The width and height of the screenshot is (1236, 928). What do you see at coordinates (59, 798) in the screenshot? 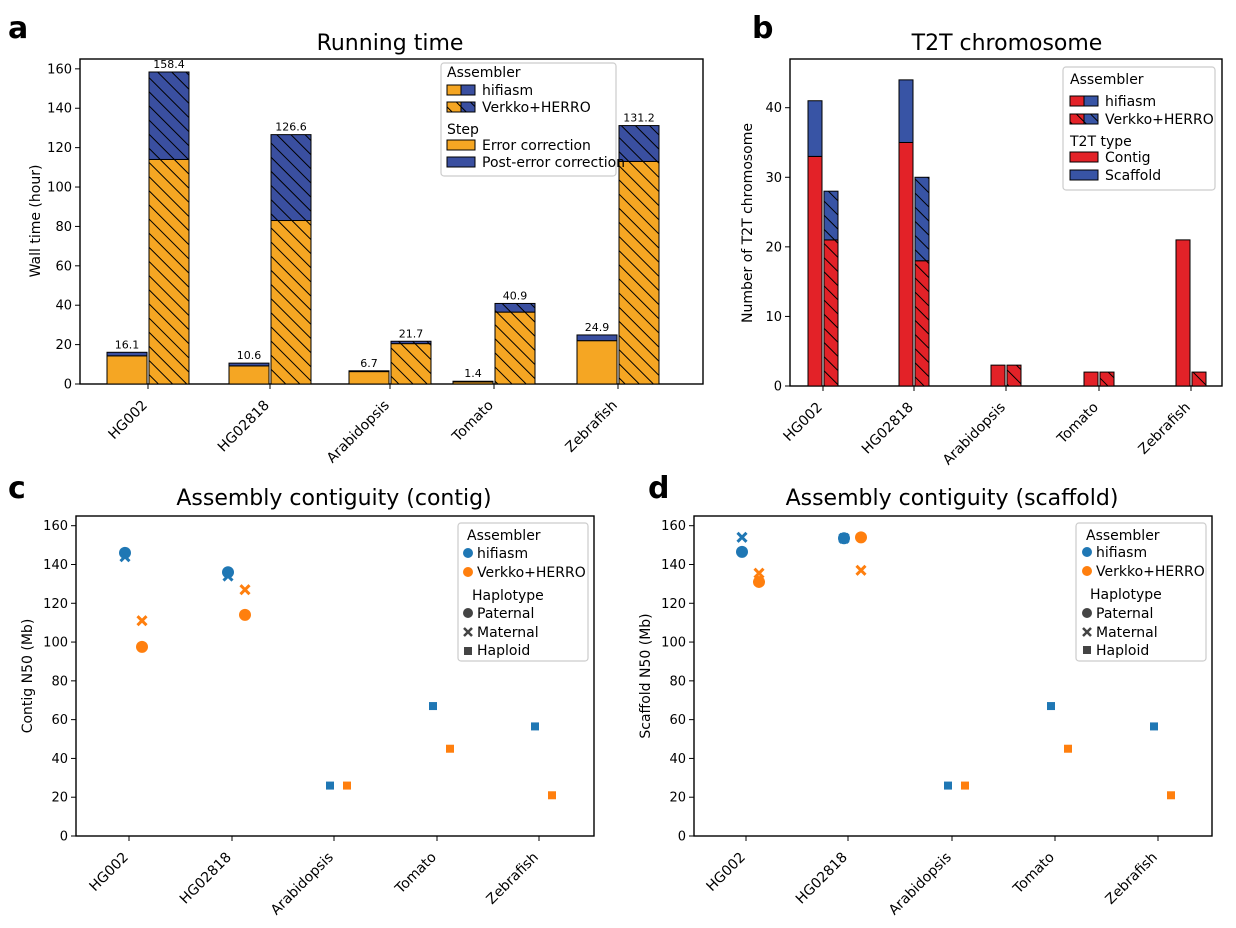
I see `panel-c-ytick-label: 20` at bounding box center [59, 798].